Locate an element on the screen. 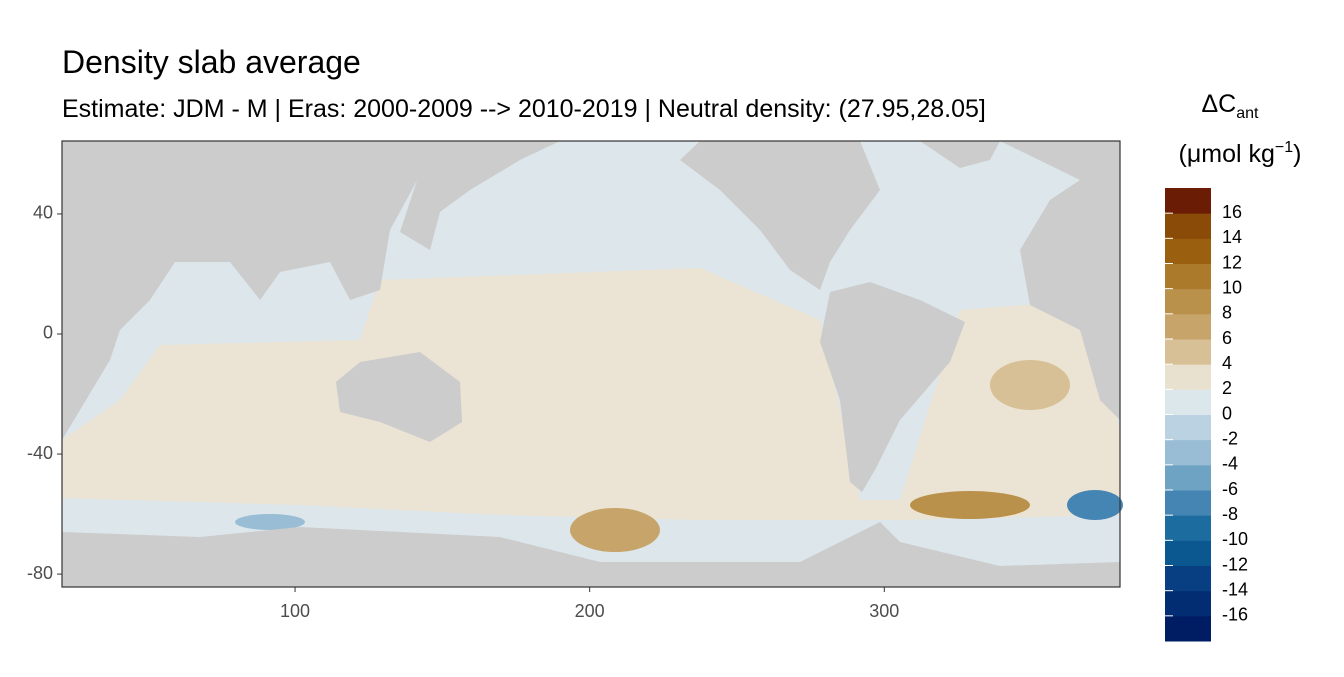 The image size is (1344, 677). legend-label: 12 is located at coordinates (1232, 262).